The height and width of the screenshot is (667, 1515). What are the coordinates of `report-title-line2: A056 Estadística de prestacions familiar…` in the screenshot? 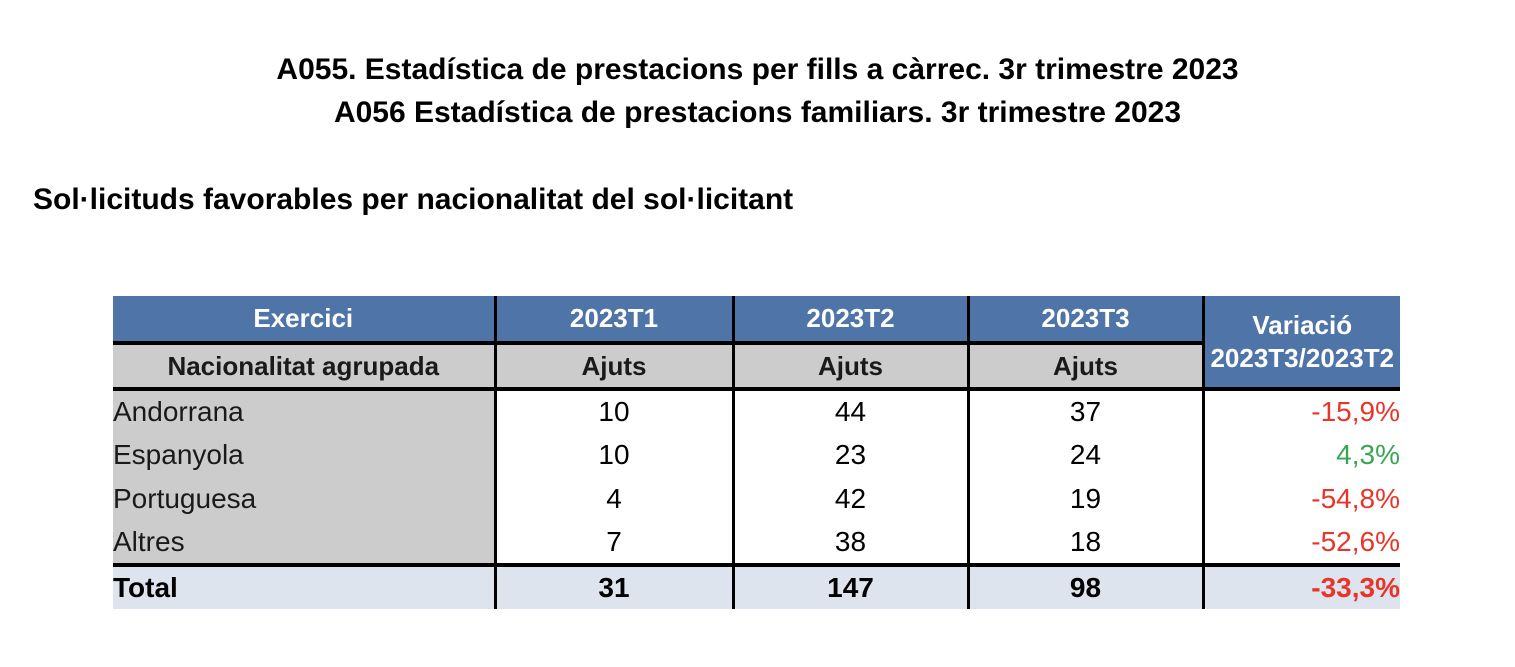 It's located at (757, 112).